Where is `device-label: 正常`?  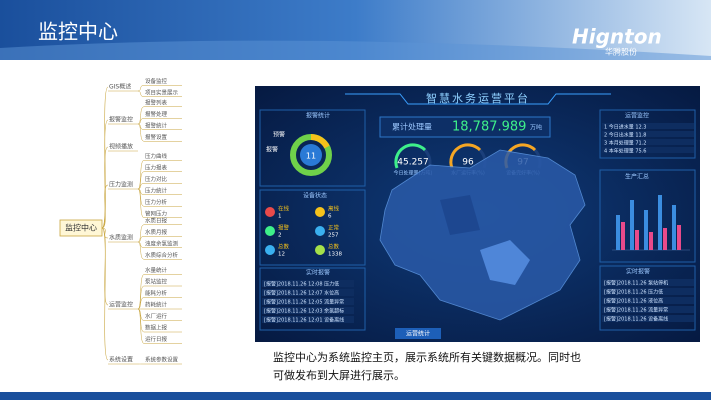
device-label: 正常 is located at coordinates (334, 228).